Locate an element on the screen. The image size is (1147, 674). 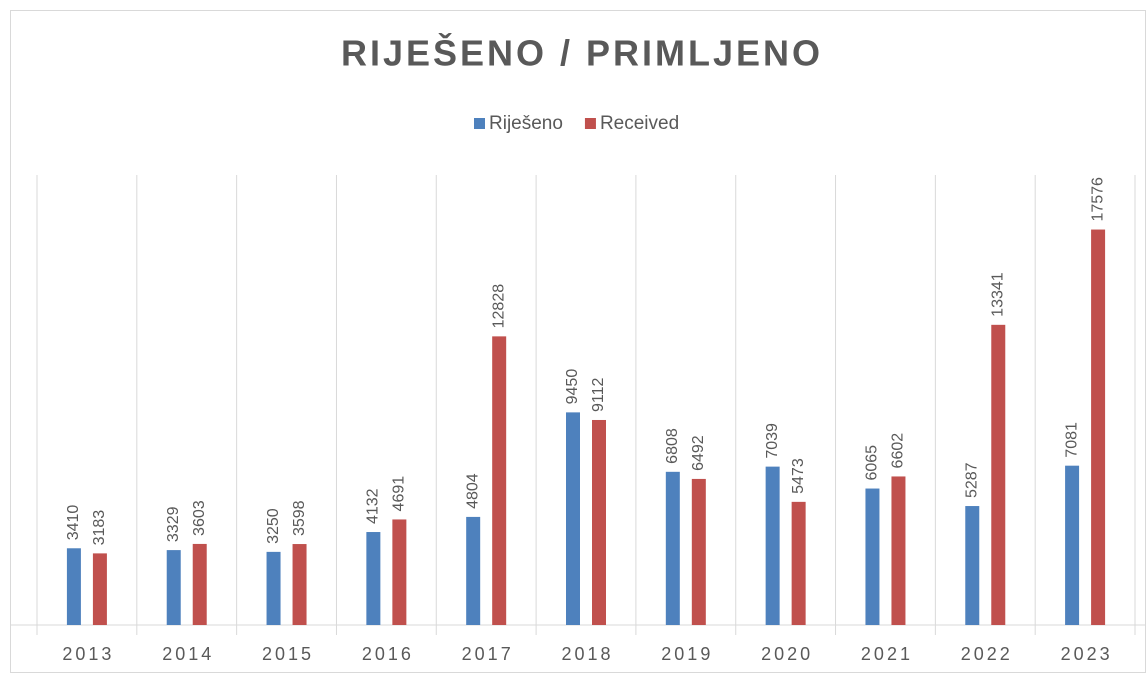
data-label: 4804 is located at coordinates (472, 491).